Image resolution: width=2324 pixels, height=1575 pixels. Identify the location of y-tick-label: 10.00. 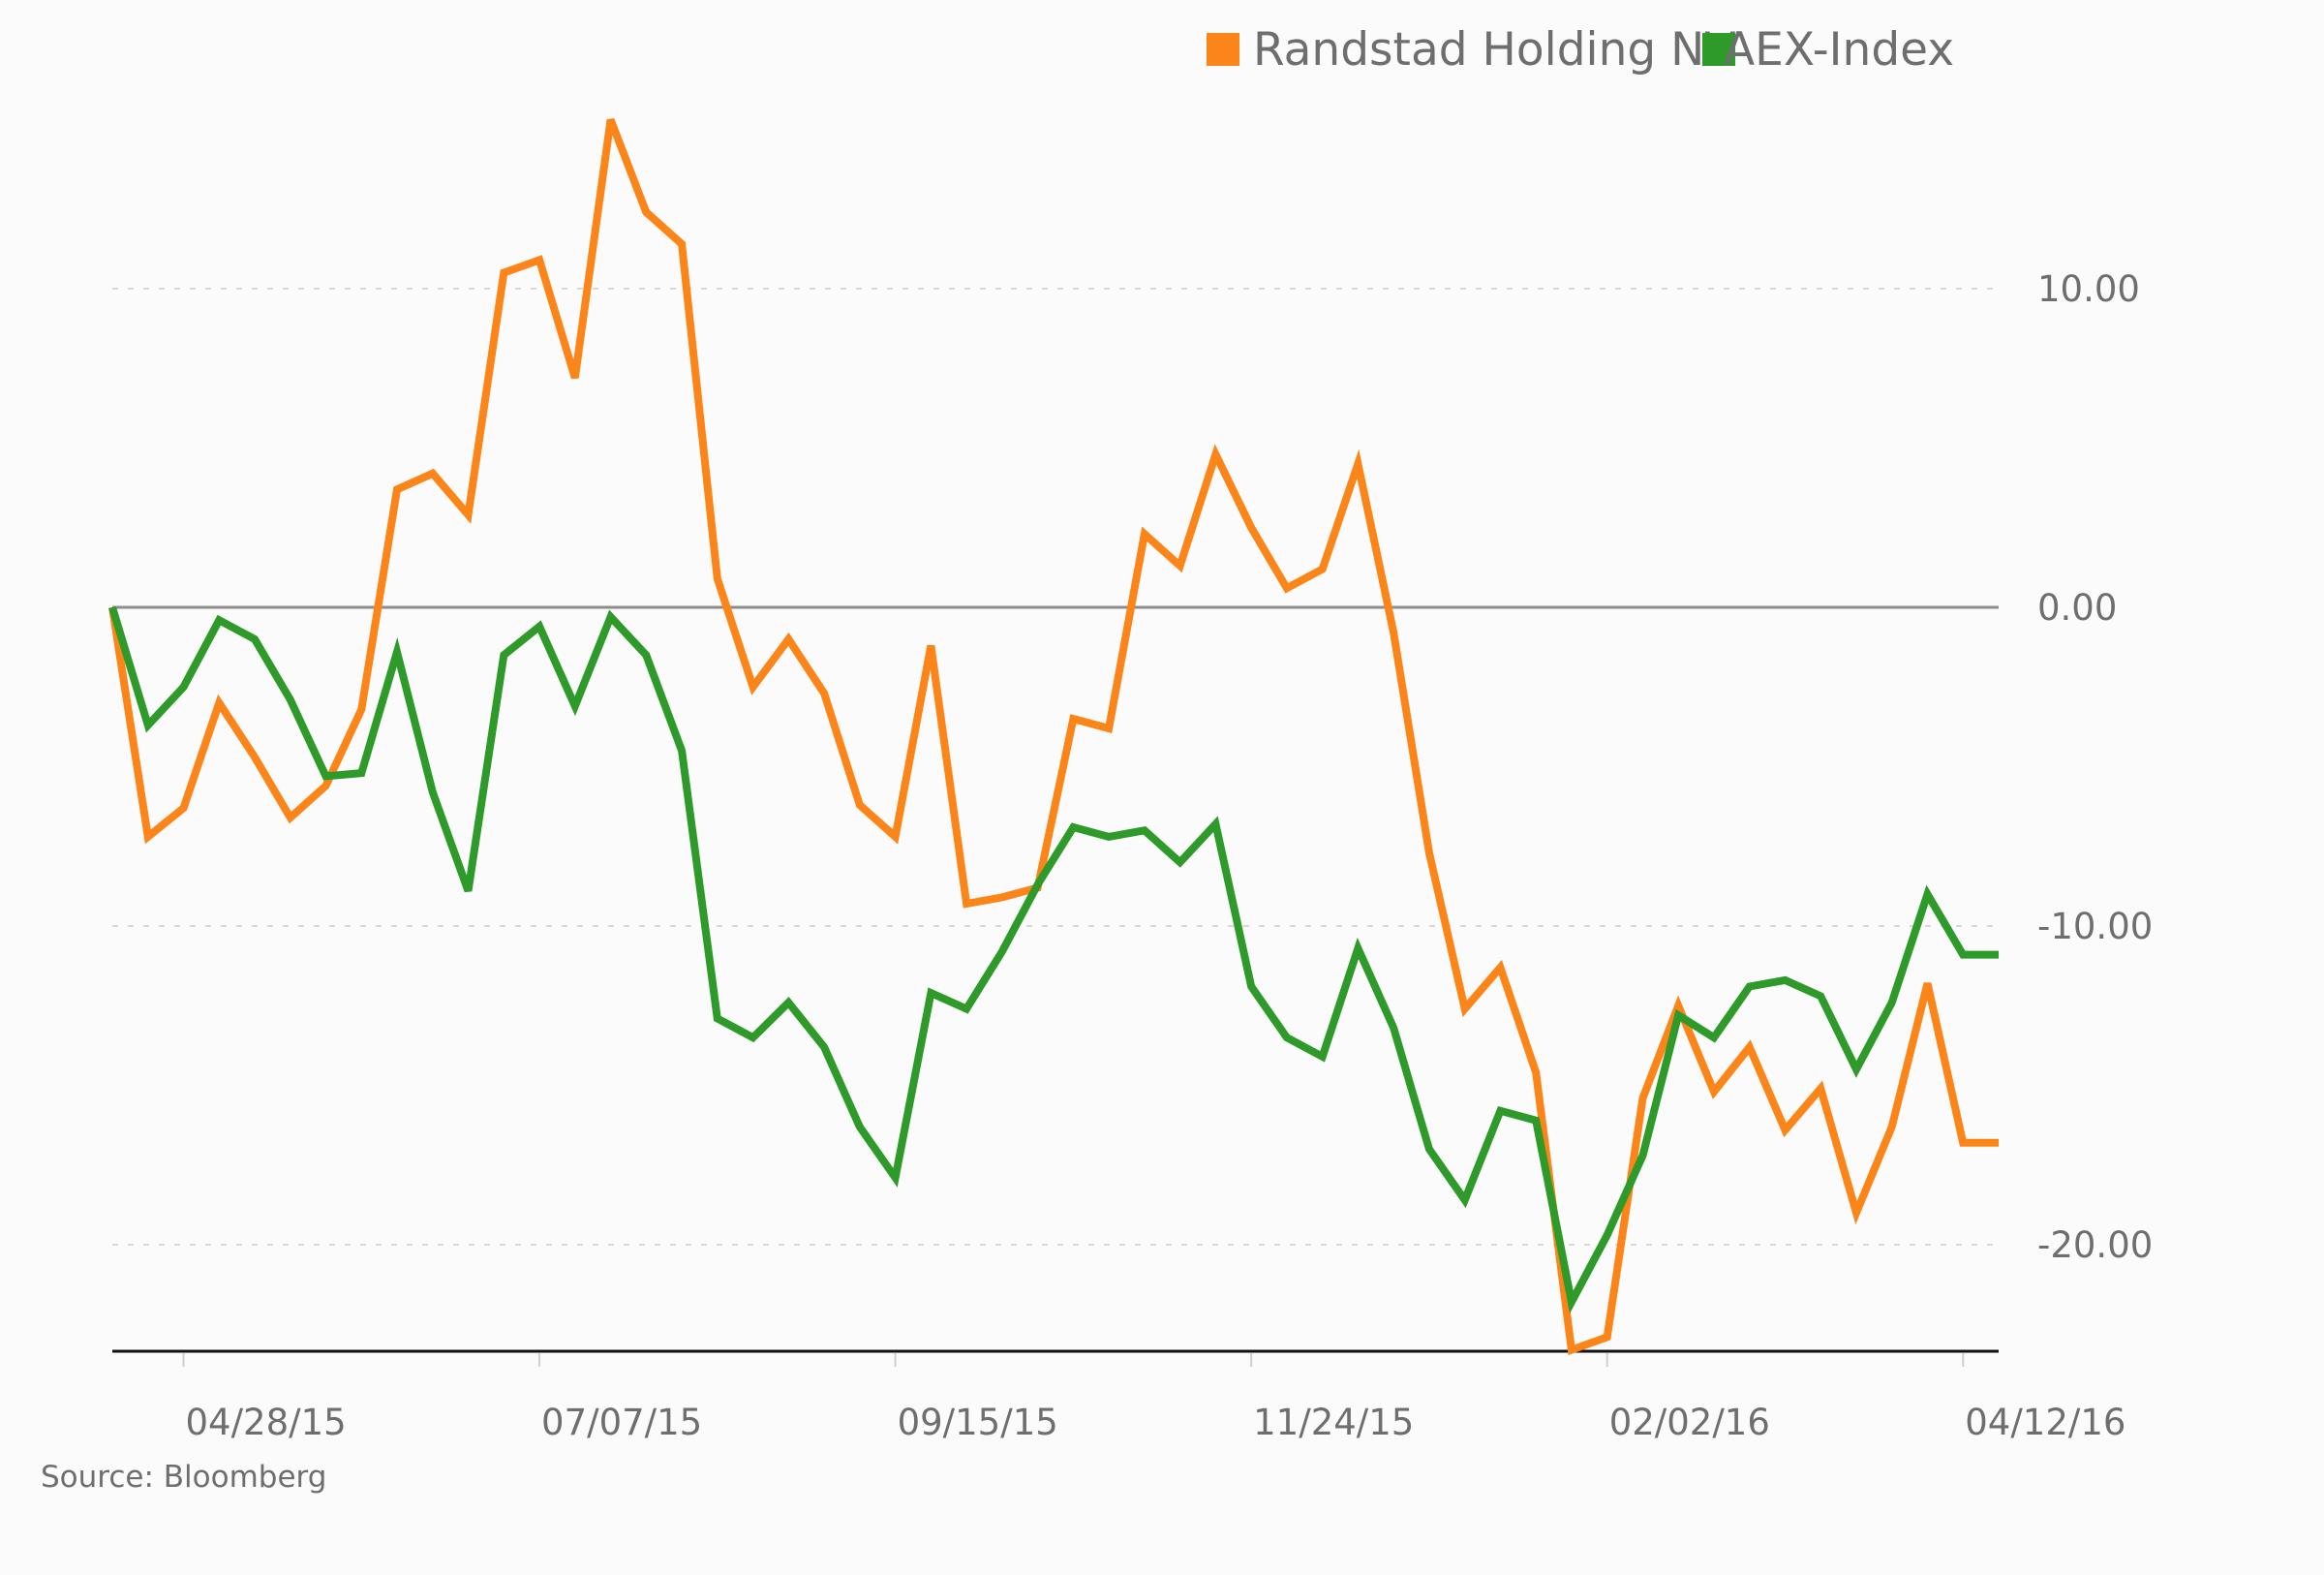
(2088, 289).